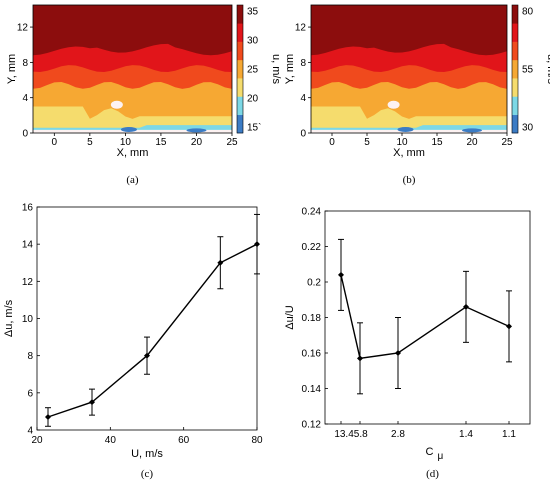 The image size is (550, 485). I want to click on x-tick-label: 80, so click(257, 440).